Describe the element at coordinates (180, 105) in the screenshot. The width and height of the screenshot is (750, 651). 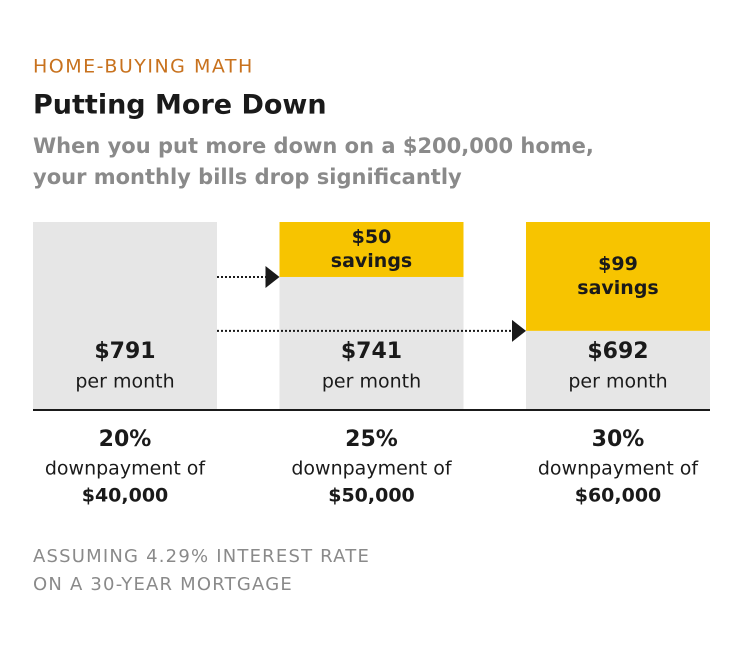
I see `chart-title: Putting More Down` at that location.